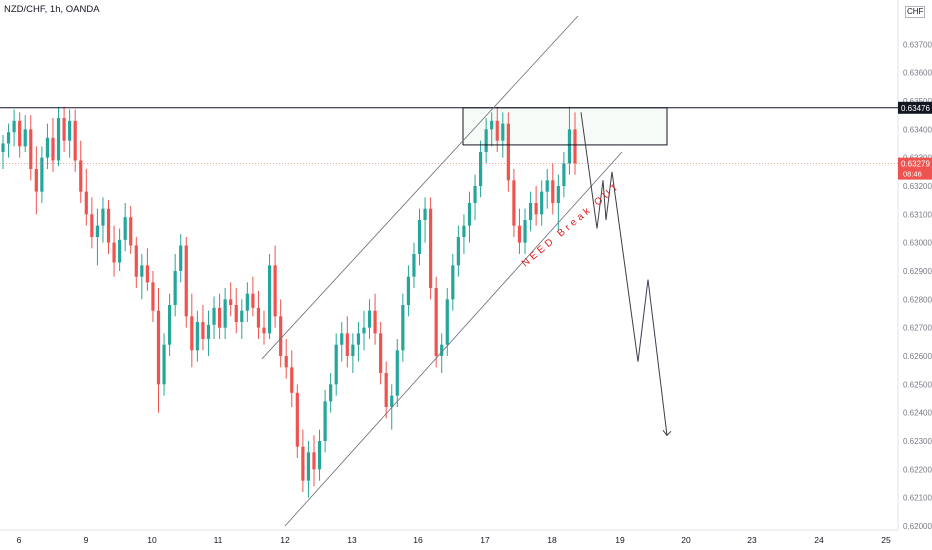 Image resolution: width=932 pixels, height=550 pixels. What do you see at coordinates (418, 540) in the screenshot?
I see `x-tick-label: 16` at bounding box center [418, 540].